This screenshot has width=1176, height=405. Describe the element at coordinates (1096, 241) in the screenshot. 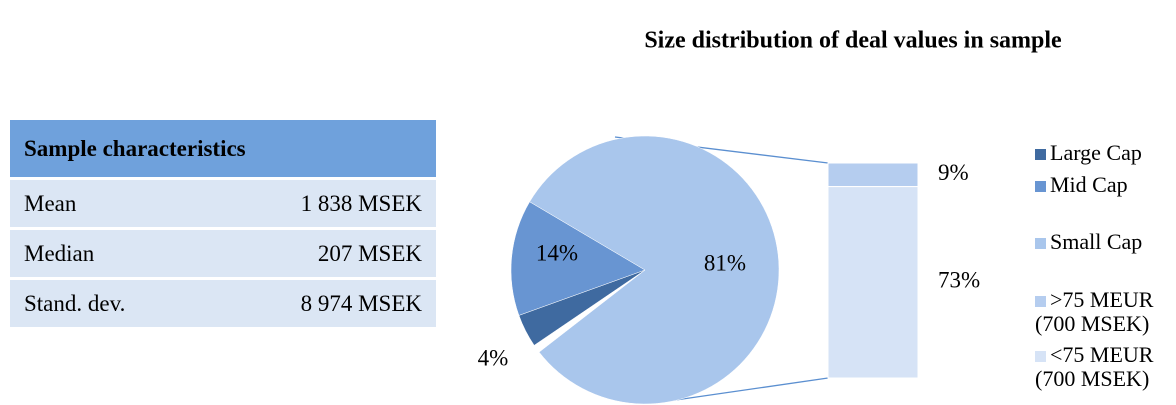

I see `legend-label: Small Cap` at that location.